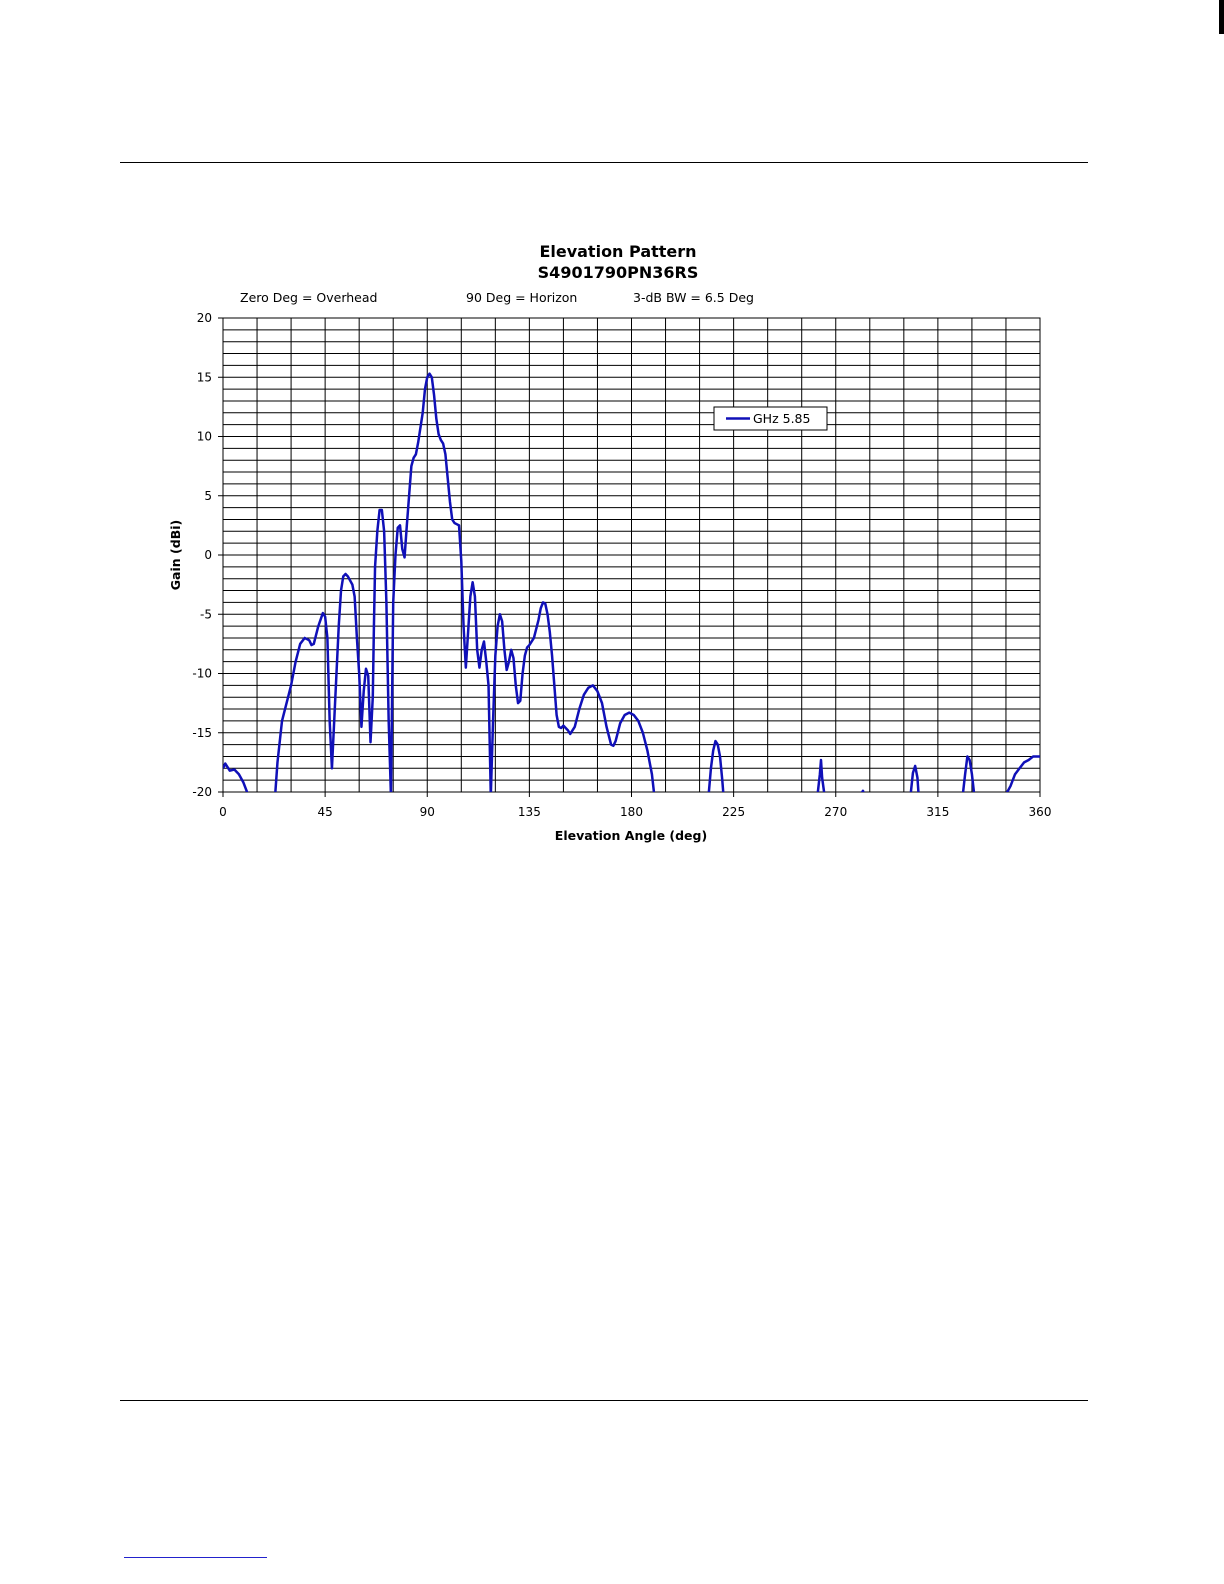  I want to click on x-tick-label: 180, so click(631, 812).